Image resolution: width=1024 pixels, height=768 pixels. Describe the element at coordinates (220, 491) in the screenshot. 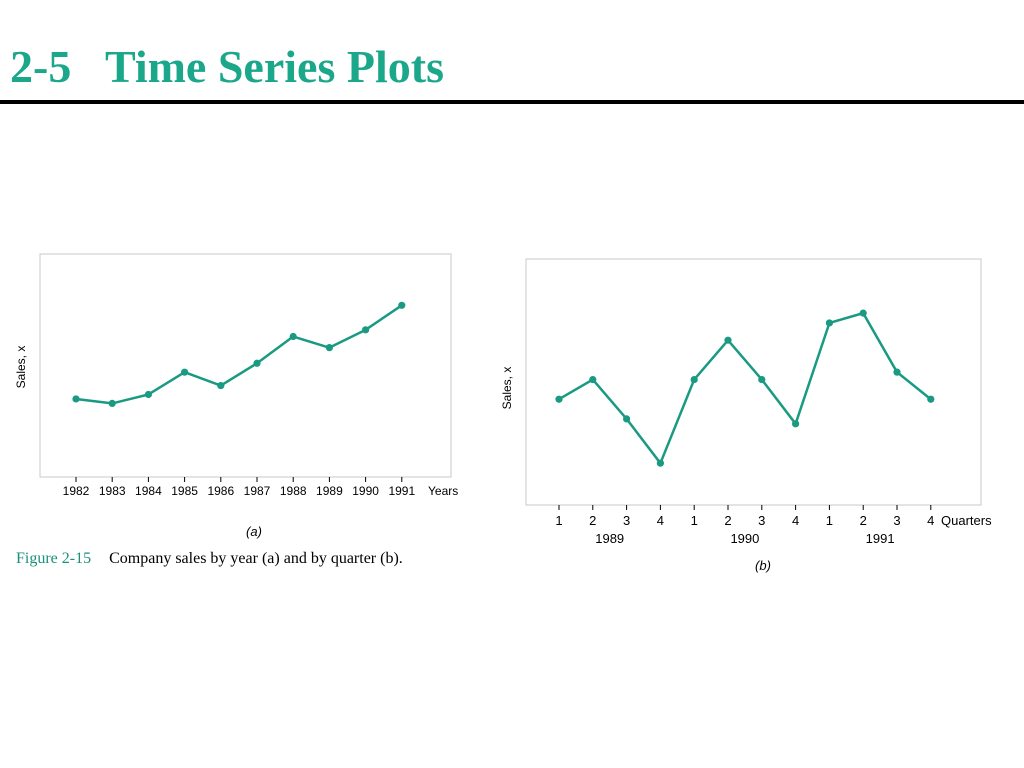

I see `chart-a-tick-label: 1986` at that location.